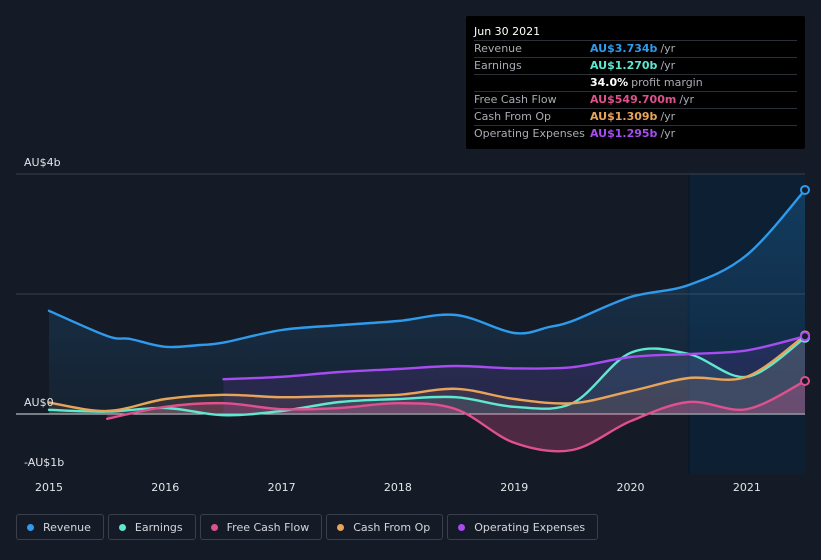 The width and height of the screenshot is (821, 560). I want to click on legend-item-operating-expenses: Operating Expenses, so click(523, 527).